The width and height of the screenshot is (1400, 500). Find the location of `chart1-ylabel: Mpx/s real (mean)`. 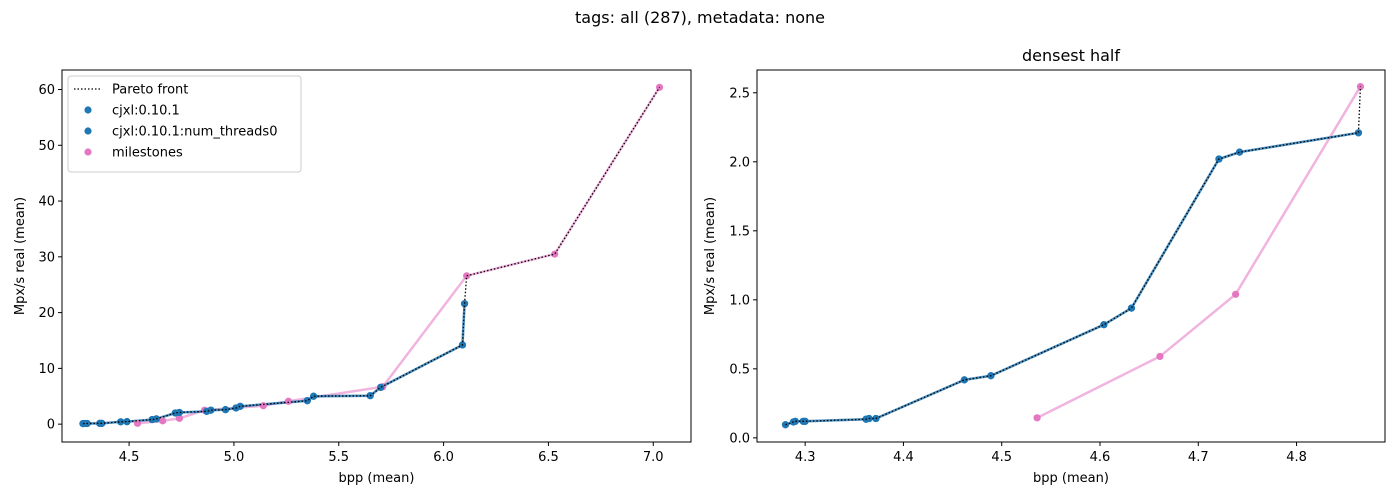

chart1-ylabel: Mpx/s real (mean) is located at coordinates (710, 256).